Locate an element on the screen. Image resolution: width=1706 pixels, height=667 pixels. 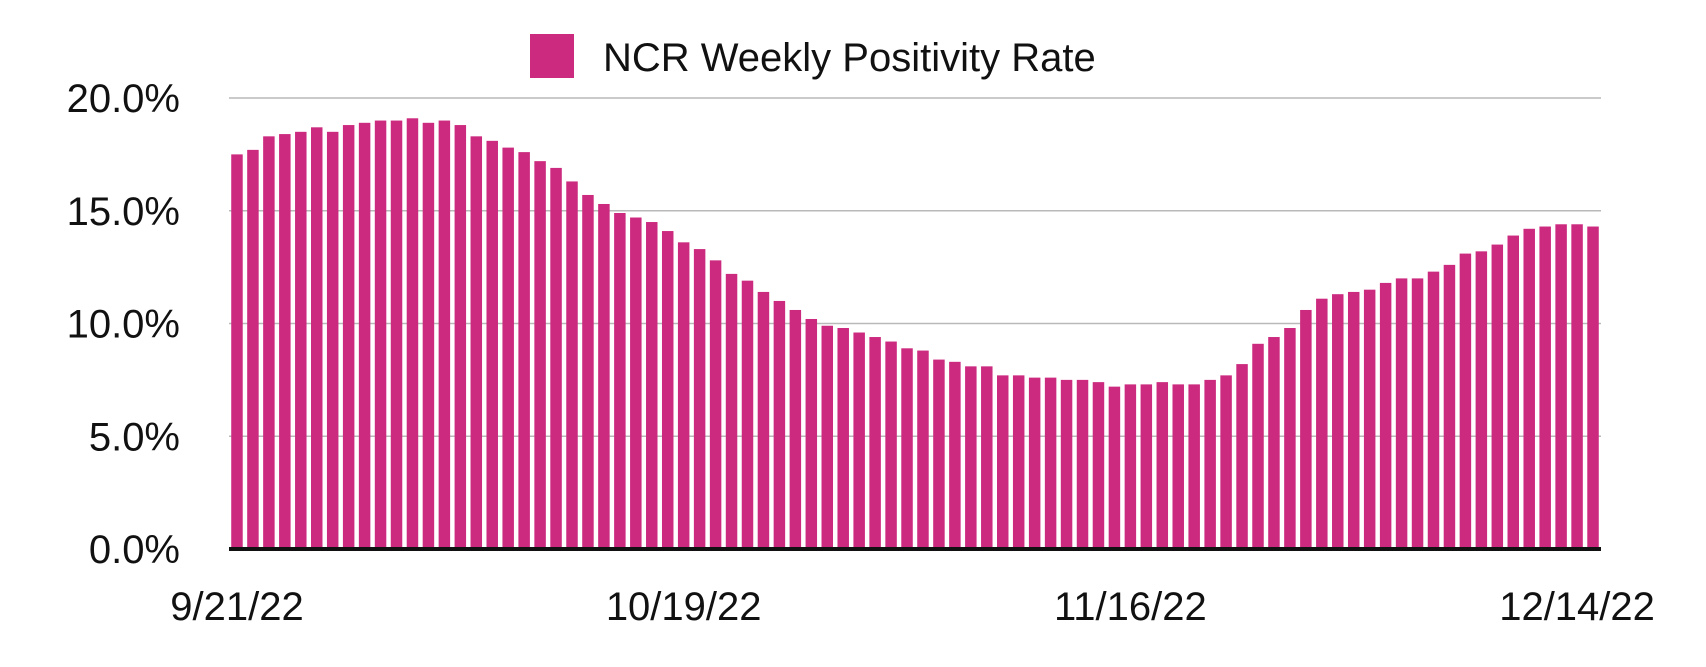
legend-swatch is located at coordinates (552, 56).